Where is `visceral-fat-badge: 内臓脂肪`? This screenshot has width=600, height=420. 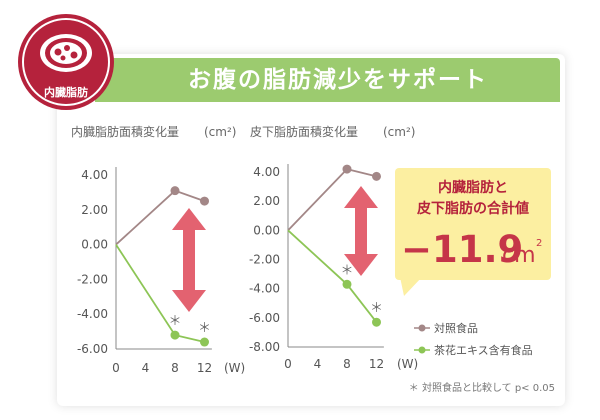 visceral-fat-badge: 内臓脂肪 is located at coordinates (66, 62).